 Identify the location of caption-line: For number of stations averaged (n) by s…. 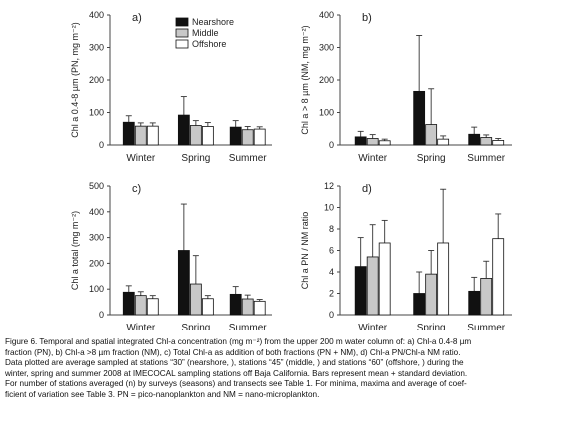
(236, 383).